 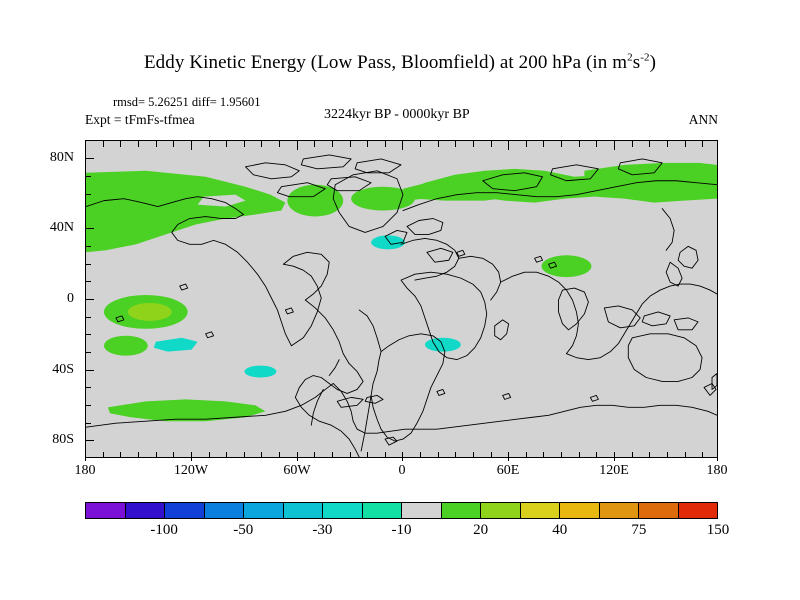 What do you see at coordinates (140, 119) in the screenshot?
I see `experiment-label: Expt = tFmFs-tfmea` at bounding box center [140, 119].